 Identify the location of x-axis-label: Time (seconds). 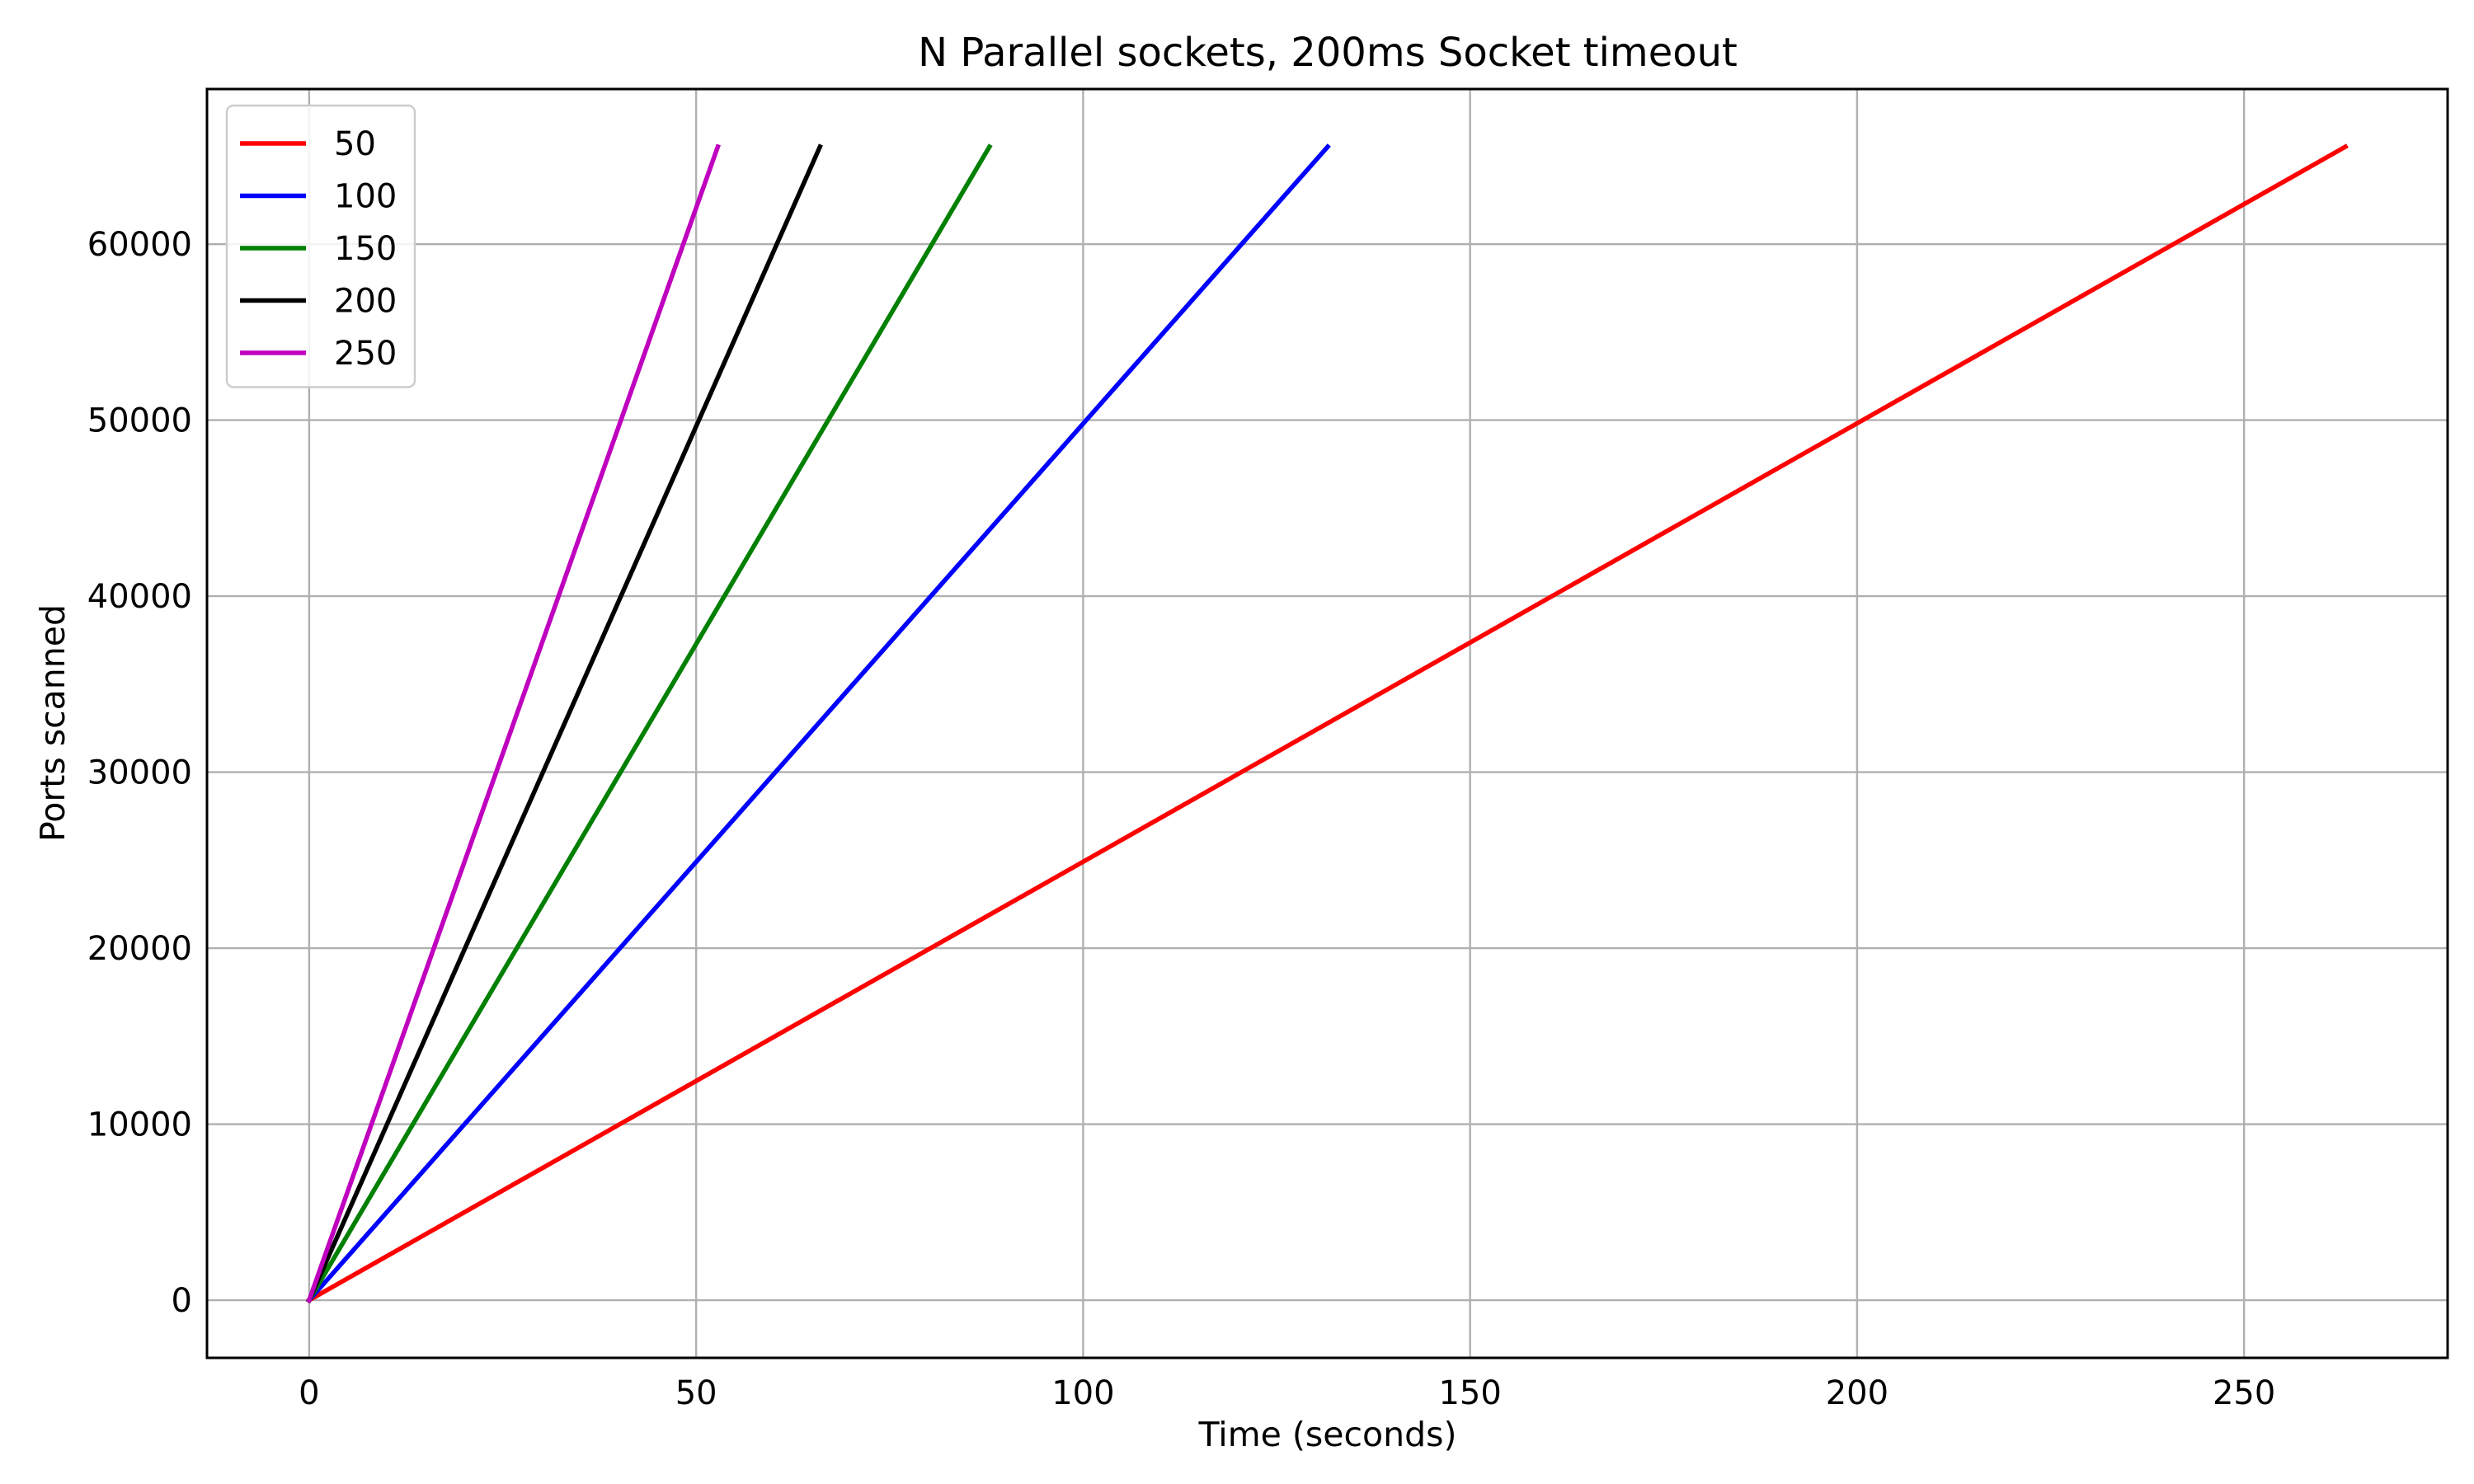
(1327, 1434).